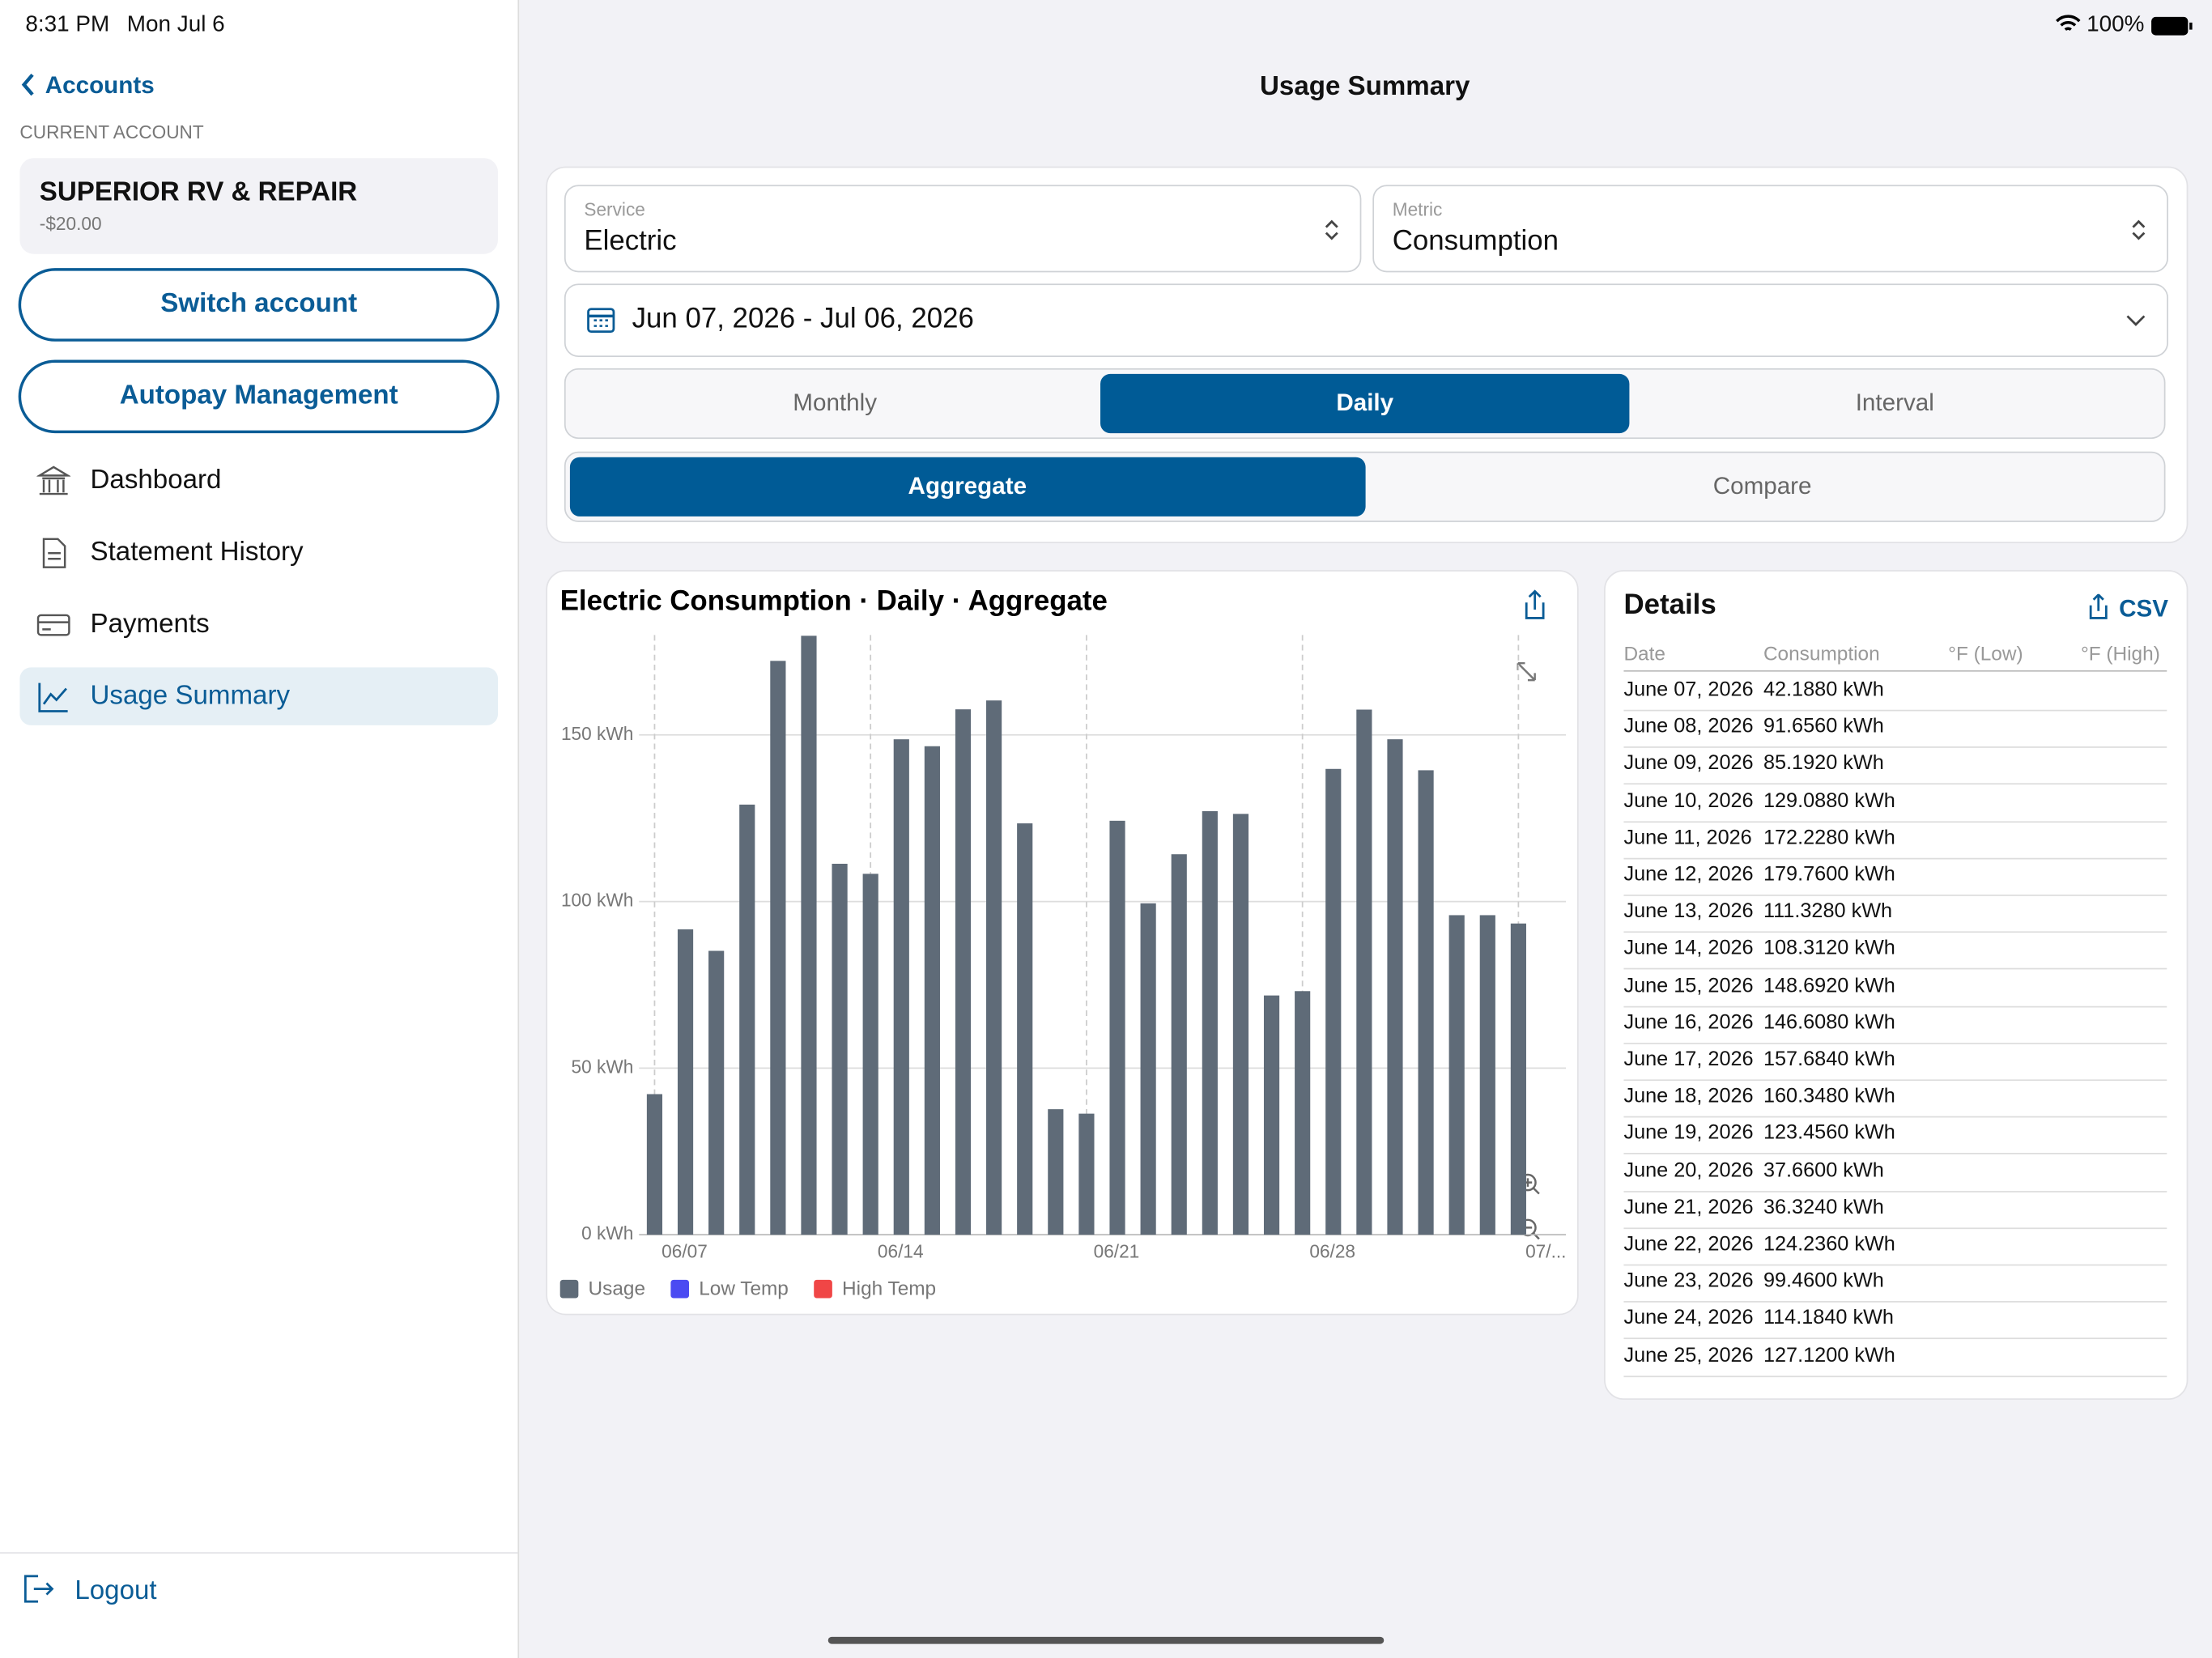  What do you see at coordinates (199, 192) in the screenshot?
I see `account-name: SUPERIOR RV & REPAIR` at bounding box center [199, 192].